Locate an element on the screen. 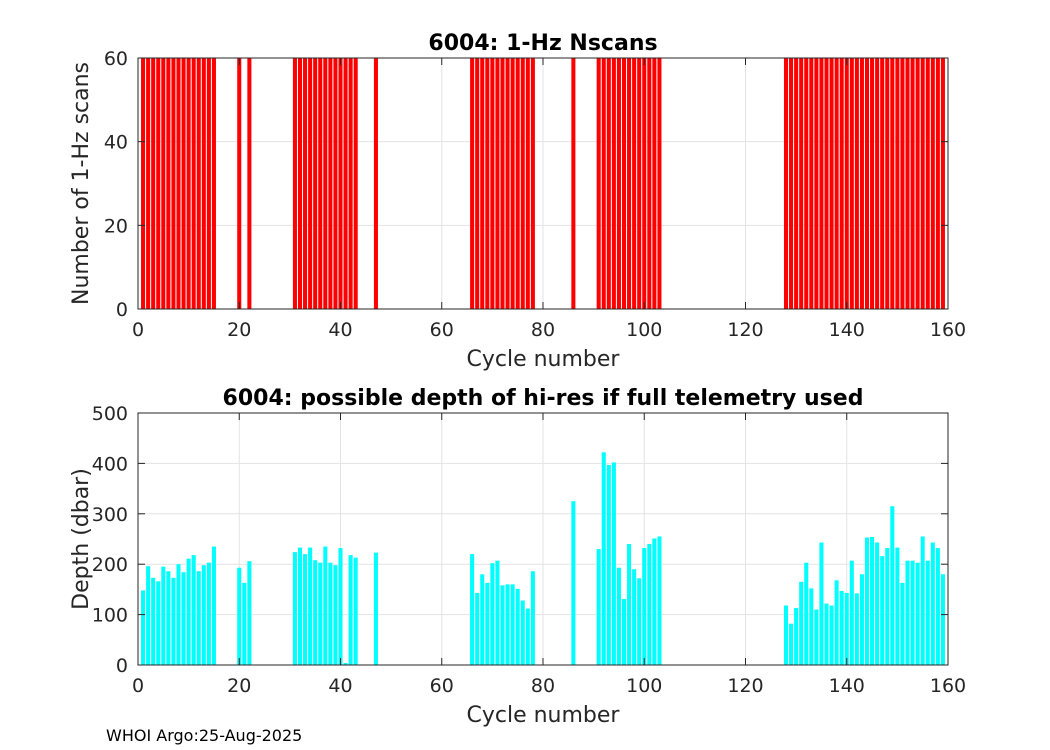 The image size is (1050, 750). x-tick-label: 140 is located at coordinates (847, 686).